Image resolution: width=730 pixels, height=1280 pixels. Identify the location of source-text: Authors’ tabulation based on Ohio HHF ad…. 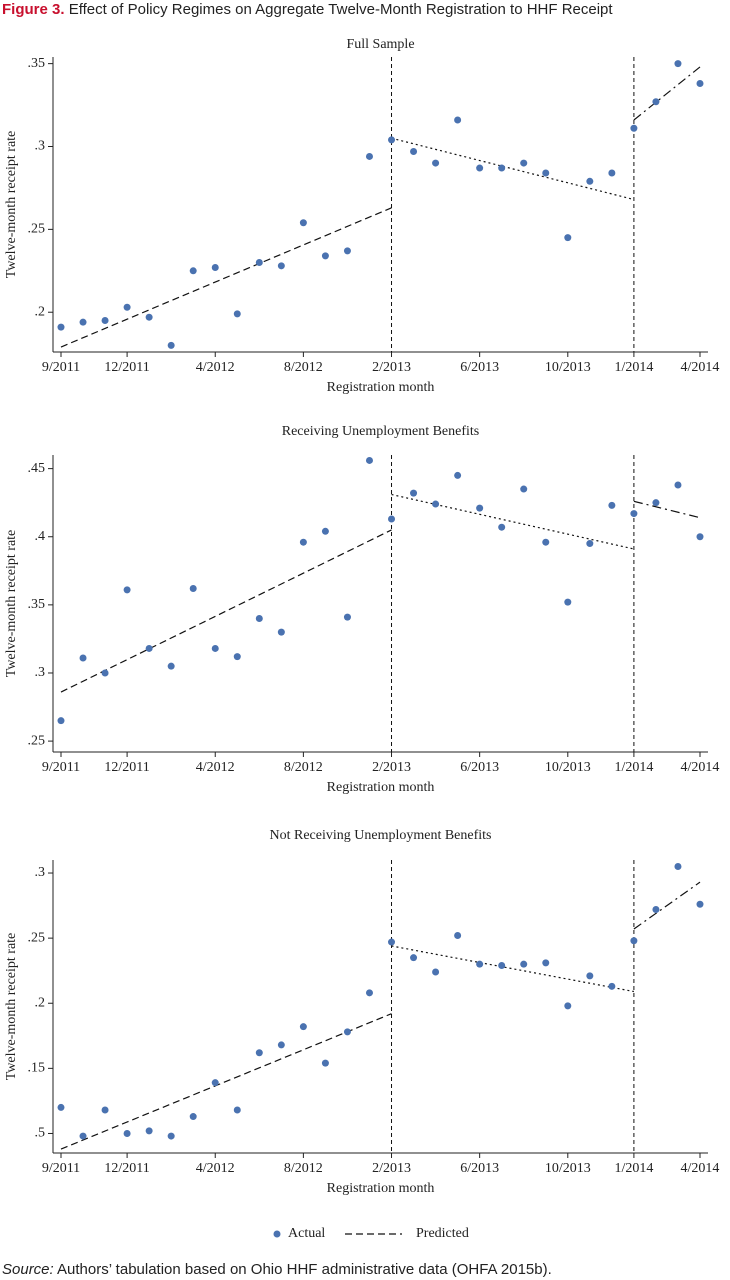
(304, 1269).